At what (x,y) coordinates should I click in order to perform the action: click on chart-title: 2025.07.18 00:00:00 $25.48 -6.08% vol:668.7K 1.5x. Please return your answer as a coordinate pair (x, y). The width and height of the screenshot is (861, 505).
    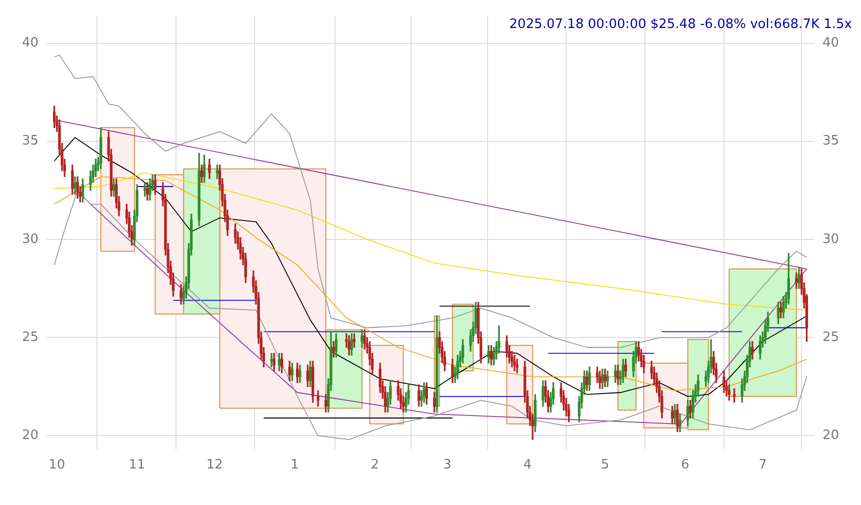
    Looking at the image, I should click on (680, 24).